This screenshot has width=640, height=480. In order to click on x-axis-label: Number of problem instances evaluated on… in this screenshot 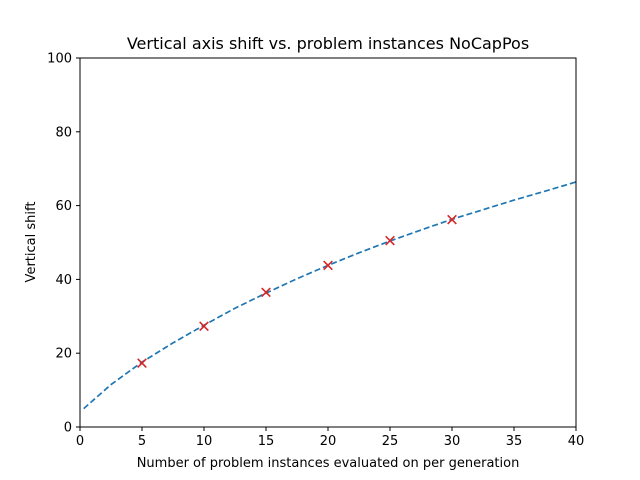, I will do `click(328, 463)`.